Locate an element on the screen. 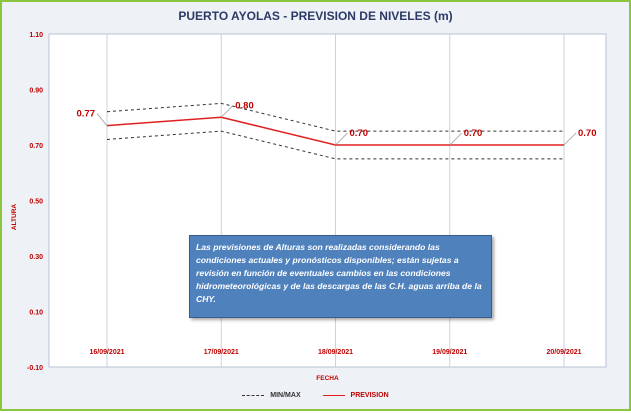  legend-item-minmax: MIN/MAX is located at coordinates (271, 395).